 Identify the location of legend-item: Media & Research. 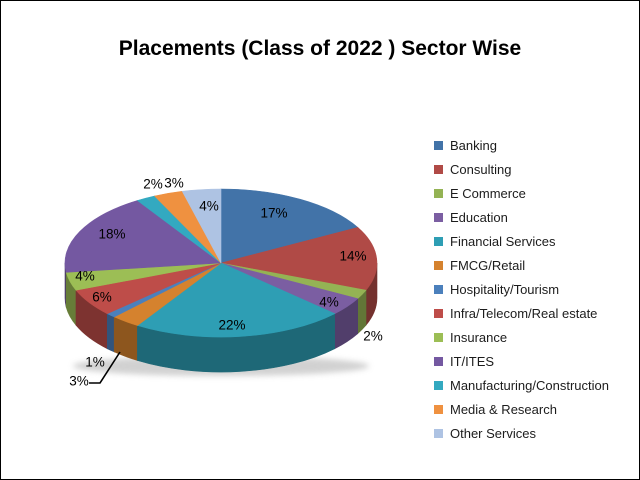
(521, 409).